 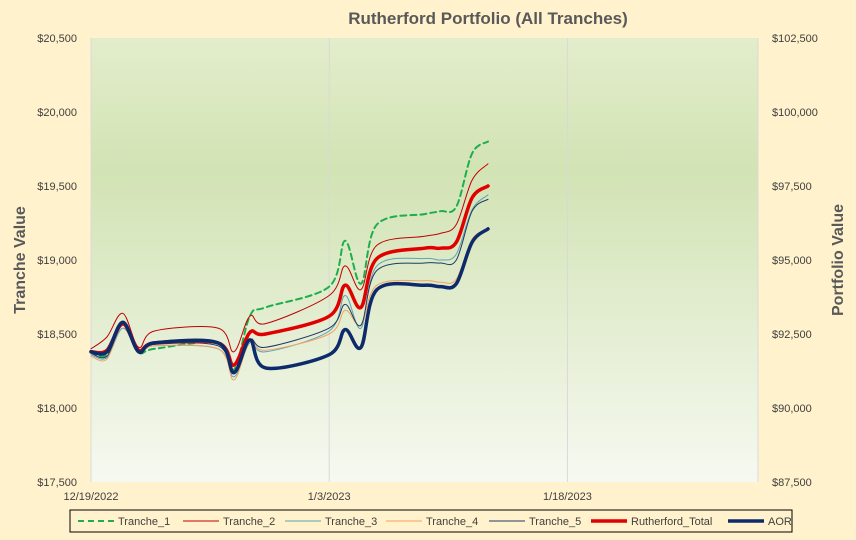 What do you see at coordinates (144, 522) in the screenshot?
I see `legend-label-tranche-1: Tranche_1` at bounding box center [144, 522].